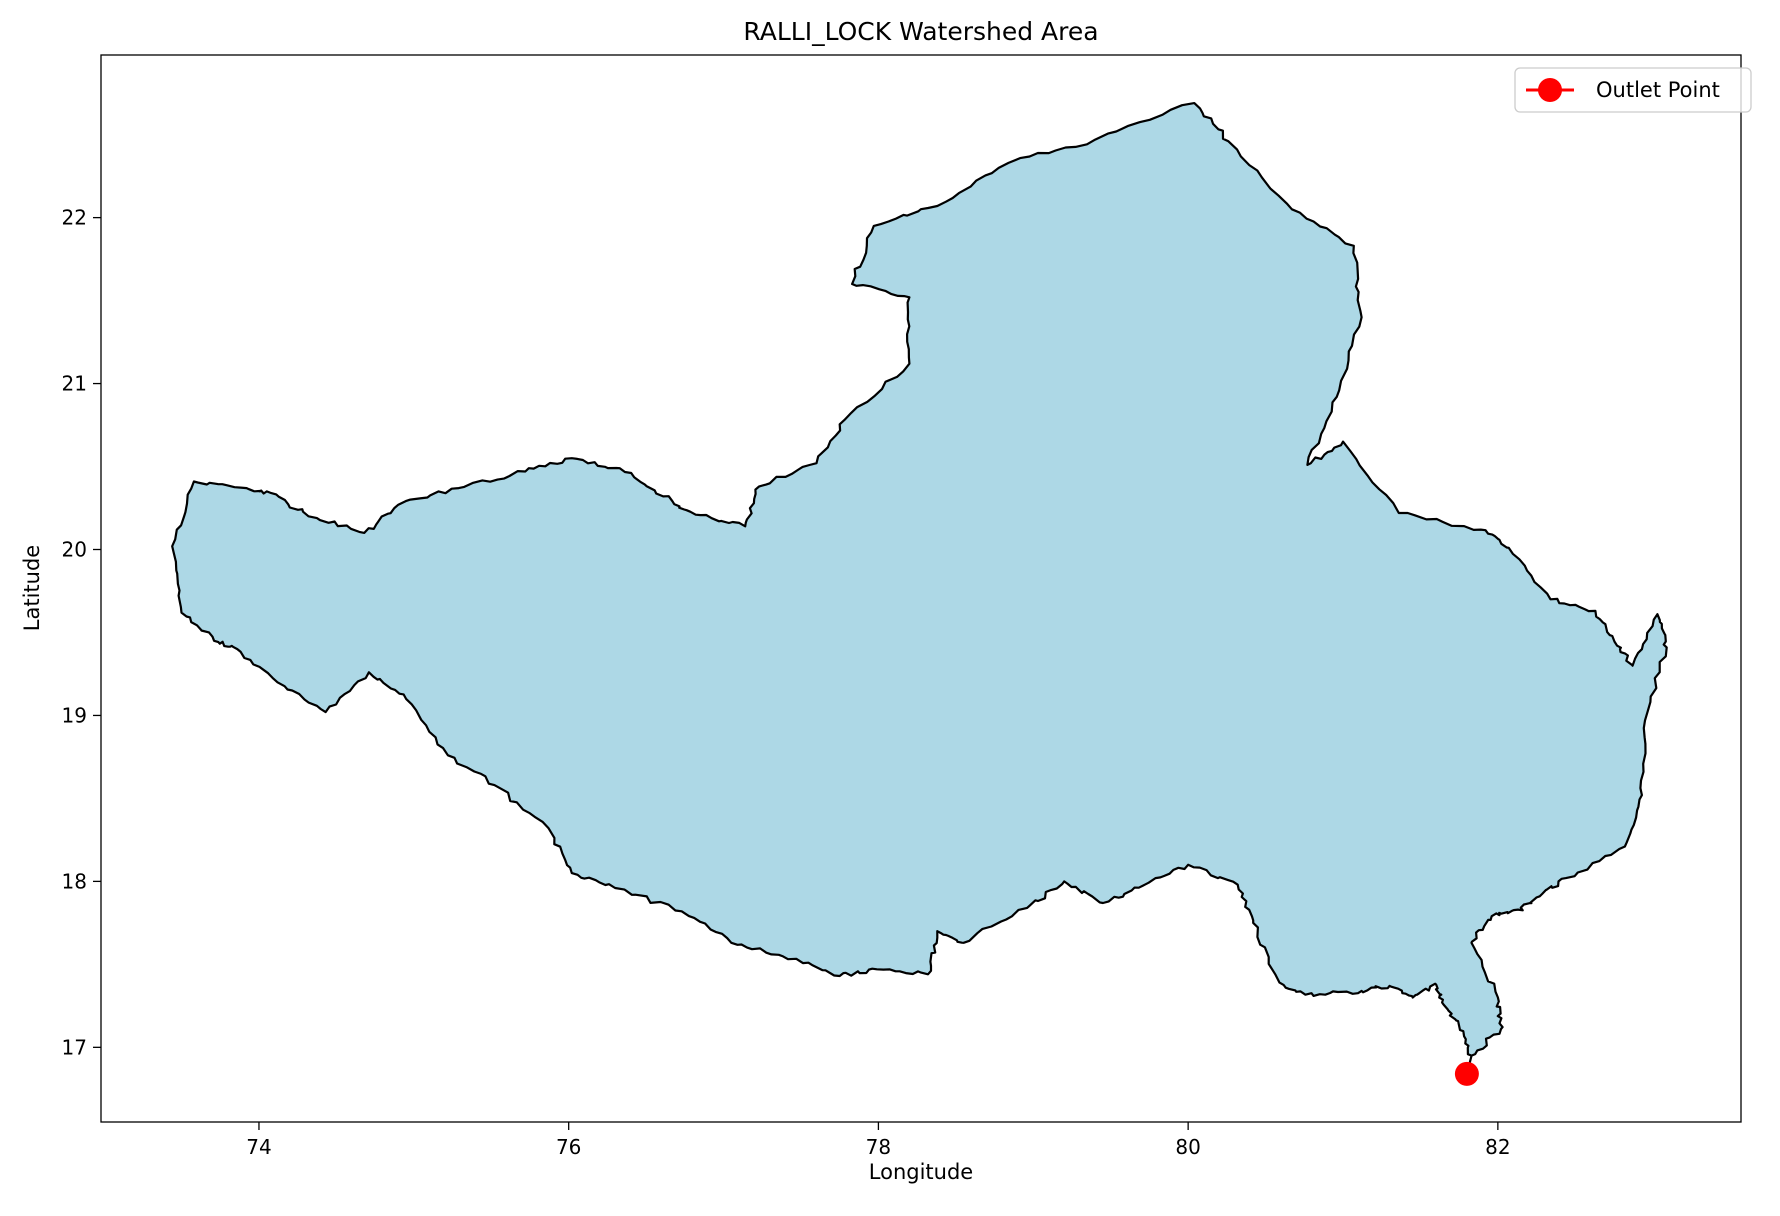 The width and height of the screenshot is (1780, 1216). Describe the element at coordinates (74, 550) in the screenshot. I see `y-tick-label: 20` at that location.